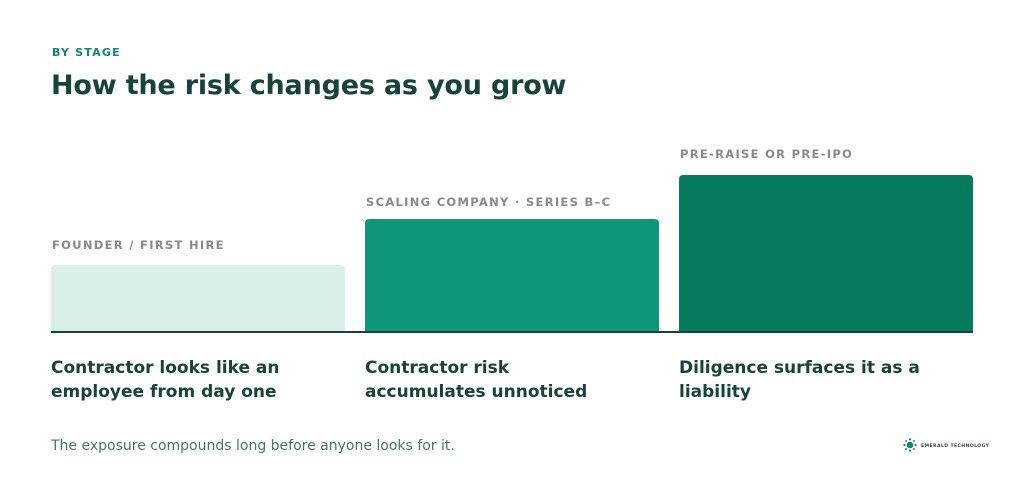 The width and height of the screenshot is (1024, 501). Describe the element at coordinates (309, 85) in the screenshot. I see `page-title: How the risk changes as you grow` at that location.